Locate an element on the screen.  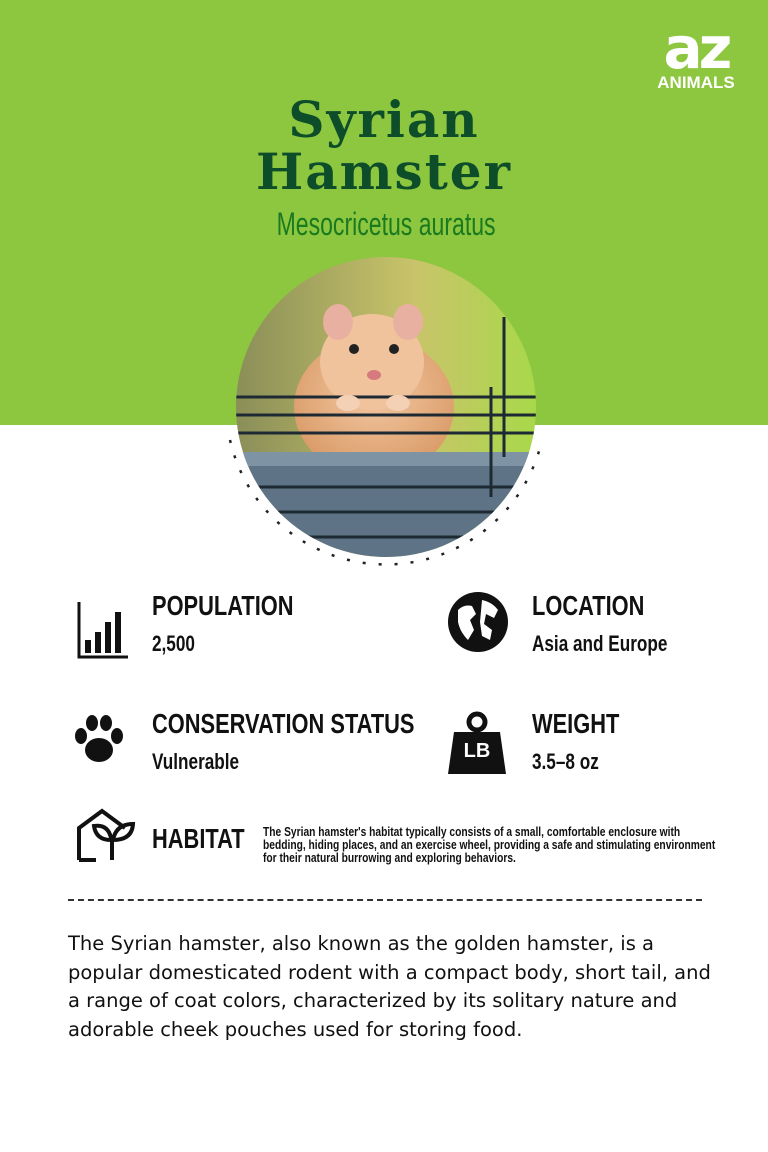
dotted-arc is located at coordinates (386, 502).